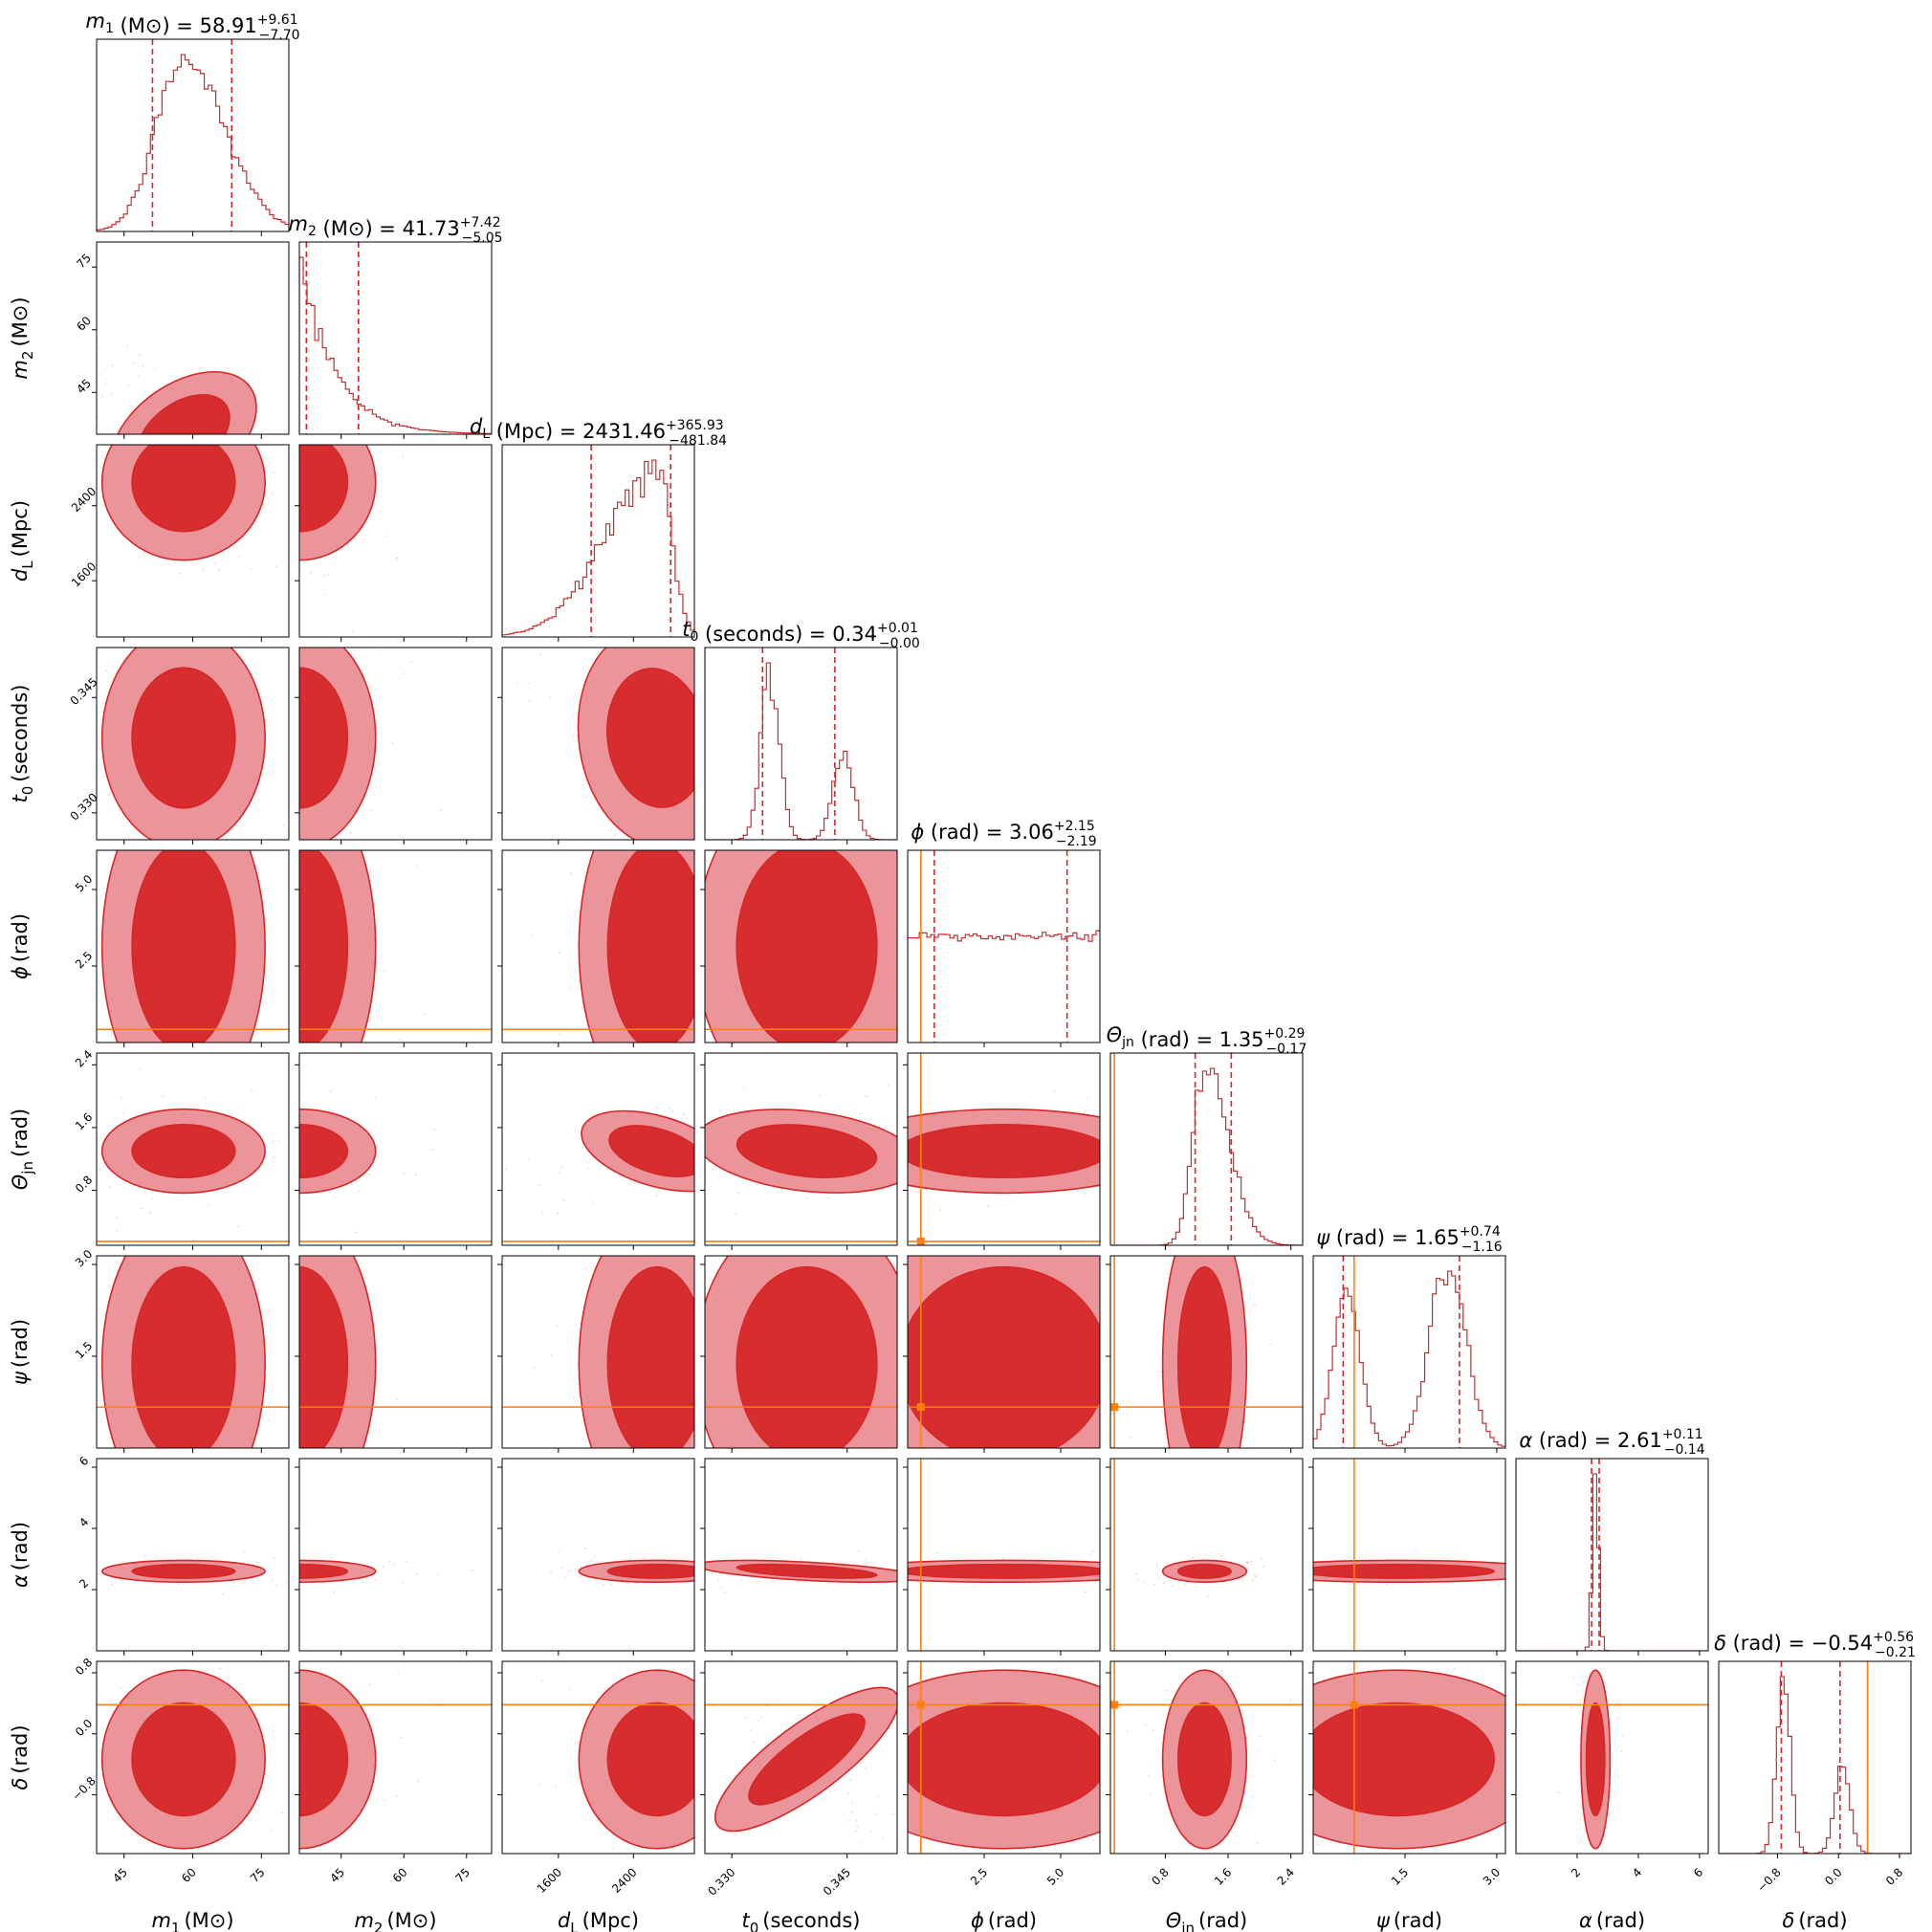 This screenshot has height=1932, width=1932. What do you see at coordinates (624, 1880) in the screenshot?
I see `x-tick-label: 2400` at bounding box center [624, 1880].